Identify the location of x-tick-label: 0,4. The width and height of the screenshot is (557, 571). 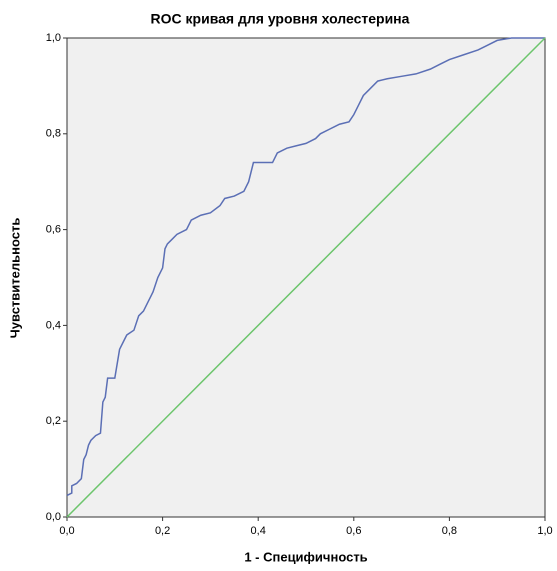
(258, 531).